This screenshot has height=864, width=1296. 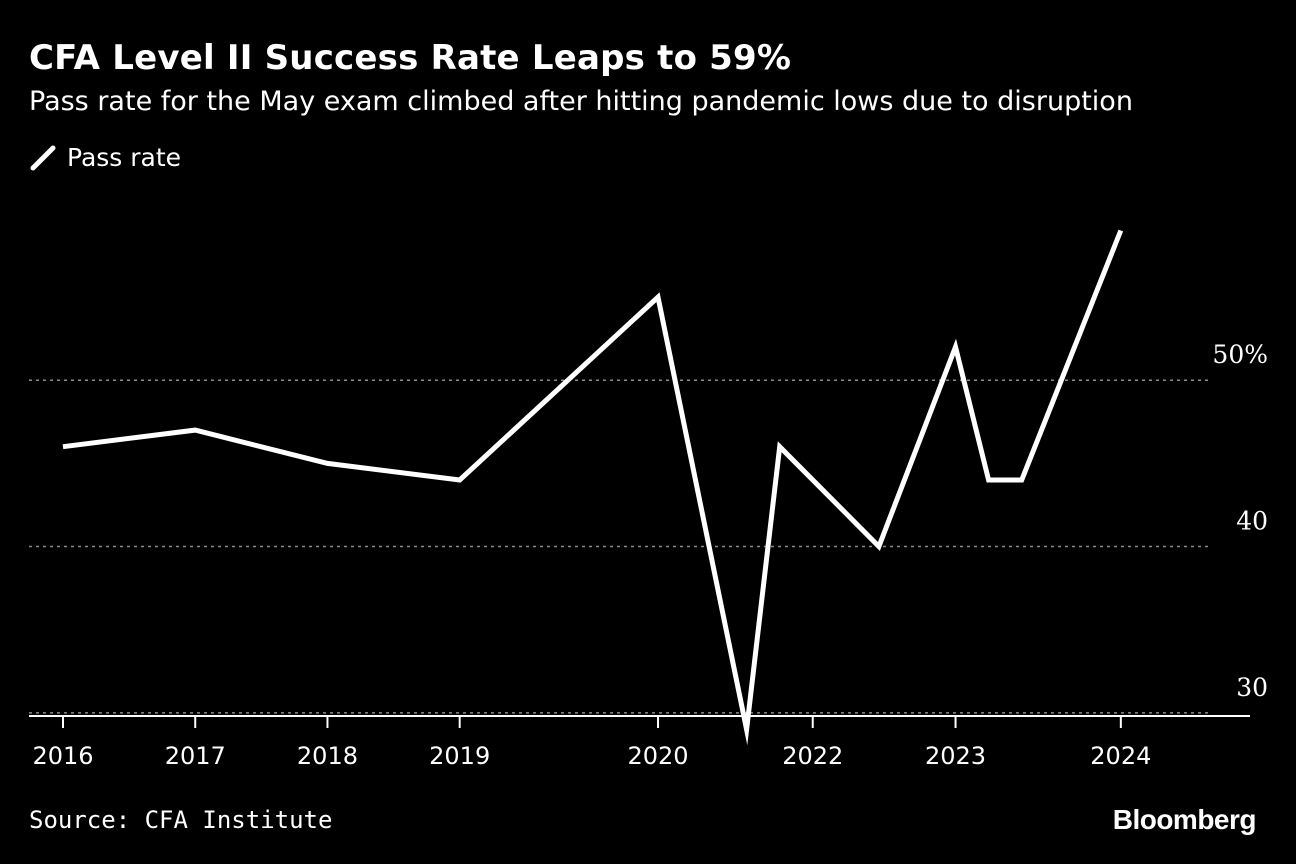 What do you see at coordinates (1252, 521) in the screenshot?
I see `y-tick-label-40: 40` at bounding box center [1252, 521].